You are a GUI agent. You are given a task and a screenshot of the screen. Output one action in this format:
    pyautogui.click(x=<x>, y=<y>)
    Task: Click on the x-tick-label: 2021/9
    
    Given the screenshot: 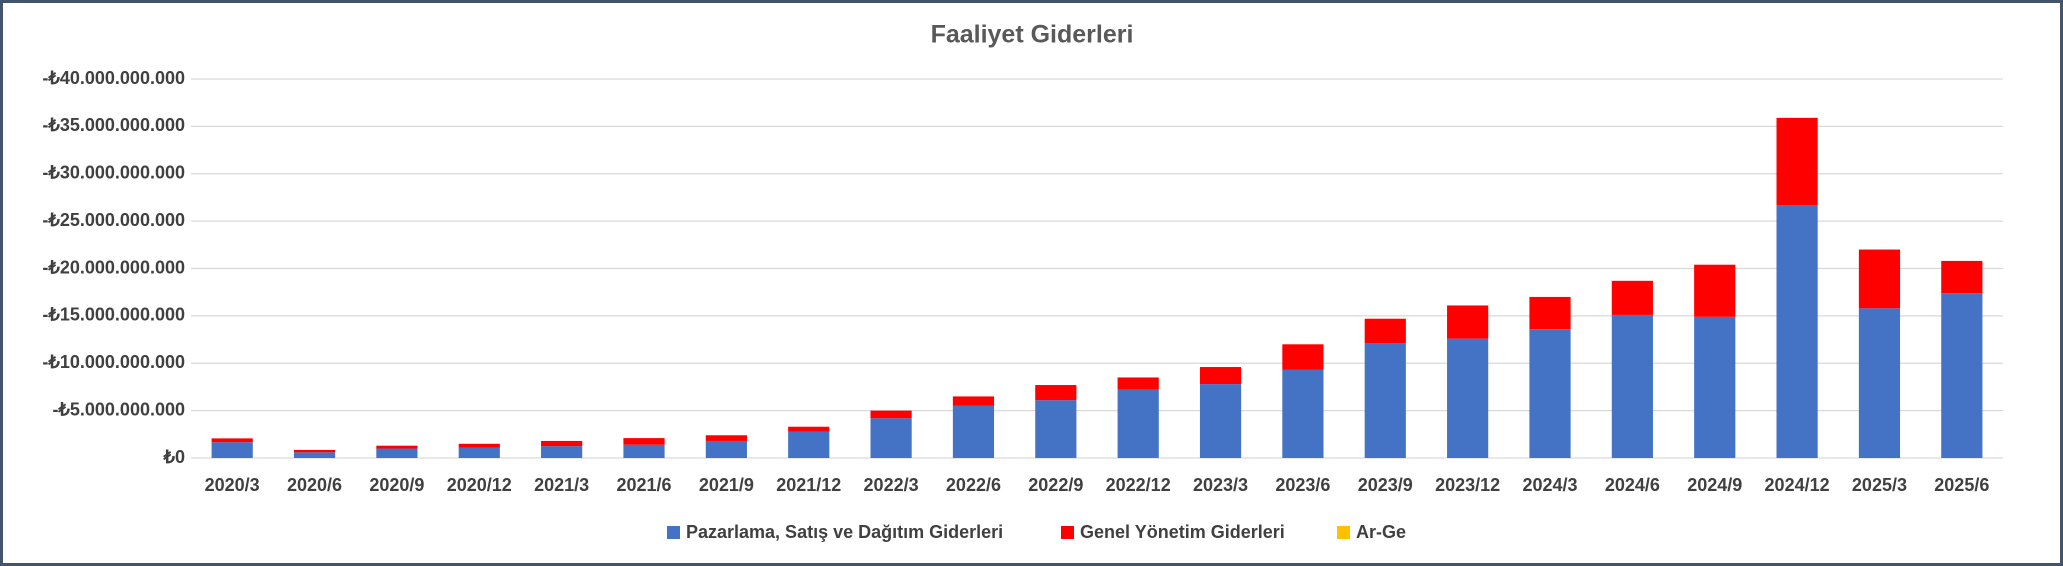 What is the action you would take?
    pyautogui.click(x=726, y=485)
    